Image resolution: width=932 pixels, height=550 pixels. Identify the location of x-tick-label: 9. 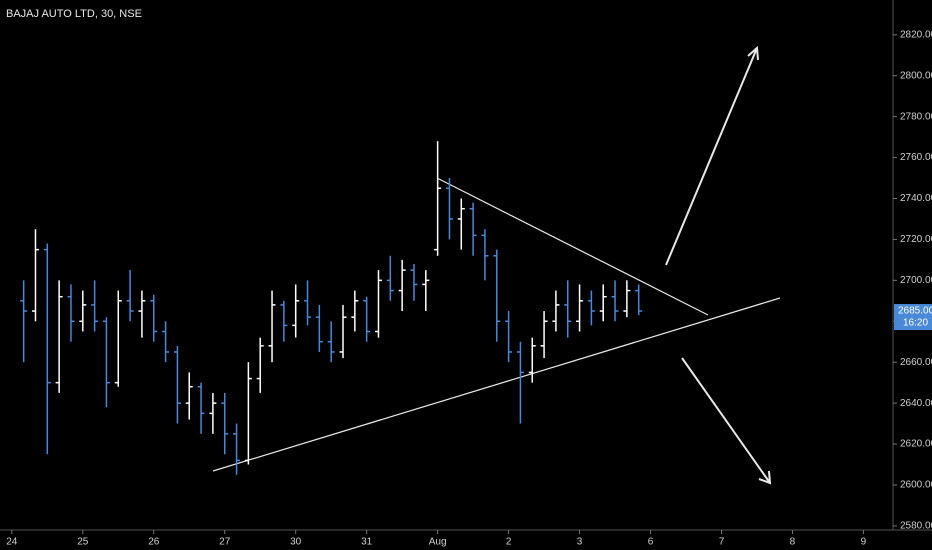
(864, 542).